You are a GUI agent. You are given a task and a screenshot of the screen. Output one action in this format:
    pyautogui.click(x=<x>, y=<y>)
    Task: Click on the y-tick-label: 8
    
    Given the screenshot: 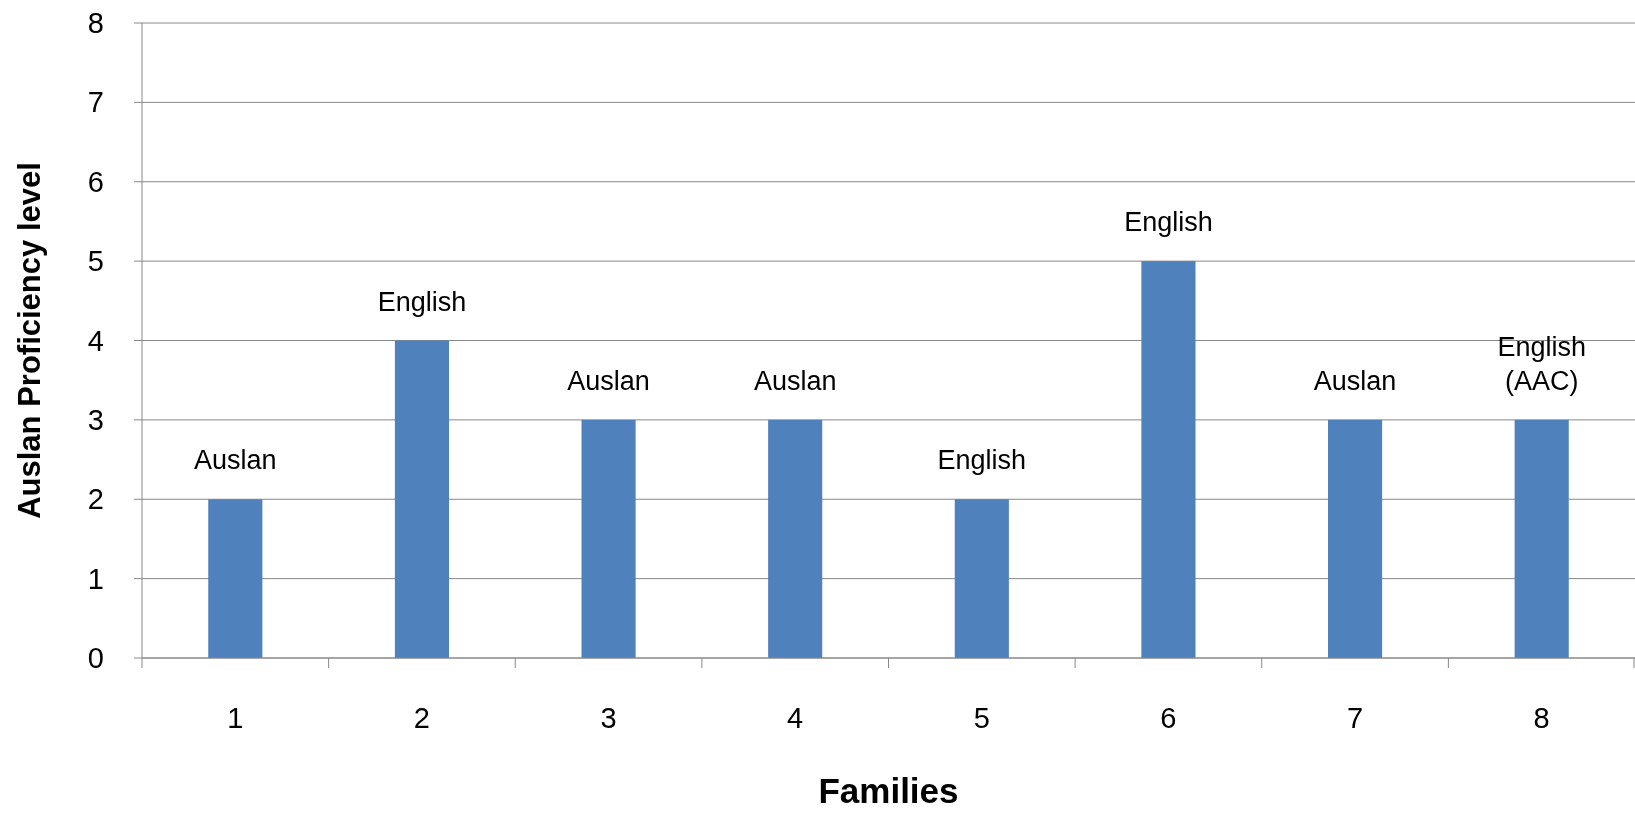 What is the action you would take?
    pyautogui.click(x=95, y=23)
    